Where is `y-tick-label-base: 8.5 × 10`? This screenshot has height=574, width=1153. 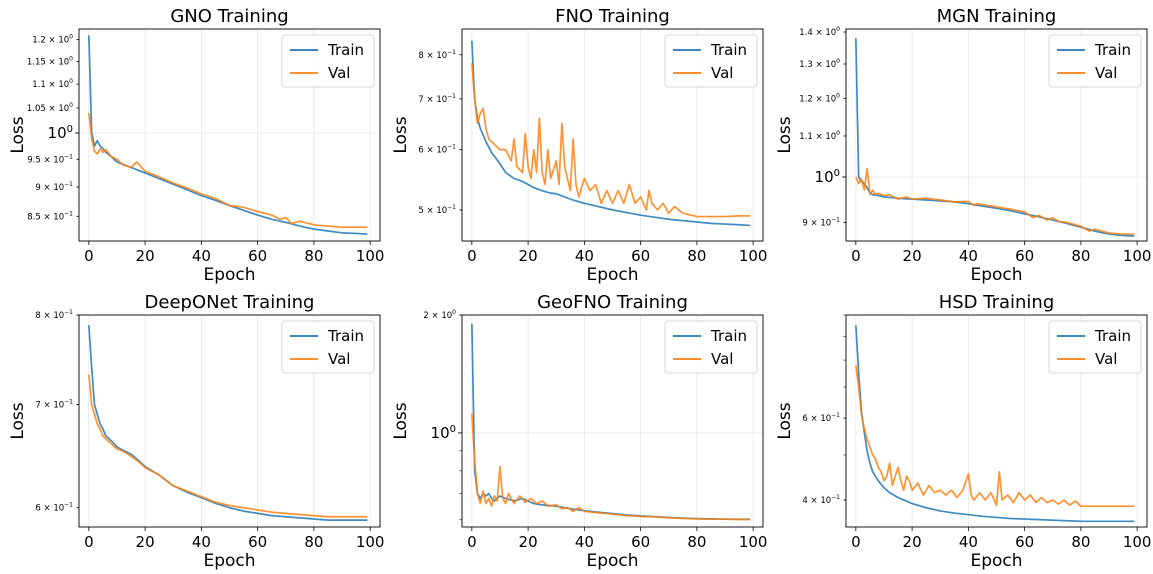 y-tick-label-base: 8.5 × 10 is located at coordinates (45, 217).